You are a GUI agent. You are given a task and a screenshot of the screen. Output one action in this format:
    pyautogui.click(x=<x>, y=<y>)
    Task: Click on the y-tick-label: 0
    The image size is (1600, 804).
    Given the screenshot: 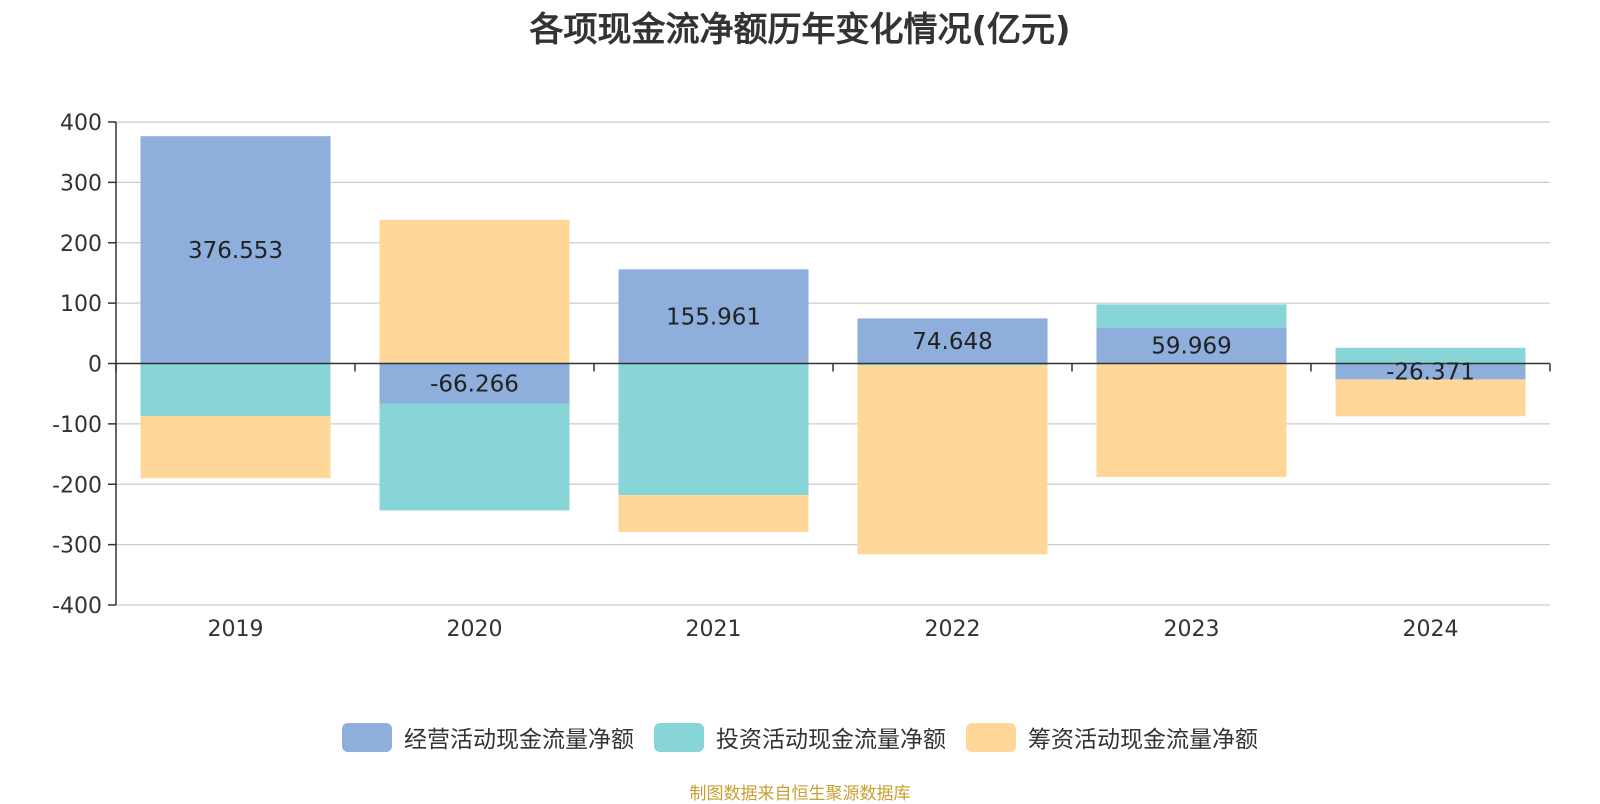 What is the action you would take?
    pyautogui.click(x=95, y=365)
    